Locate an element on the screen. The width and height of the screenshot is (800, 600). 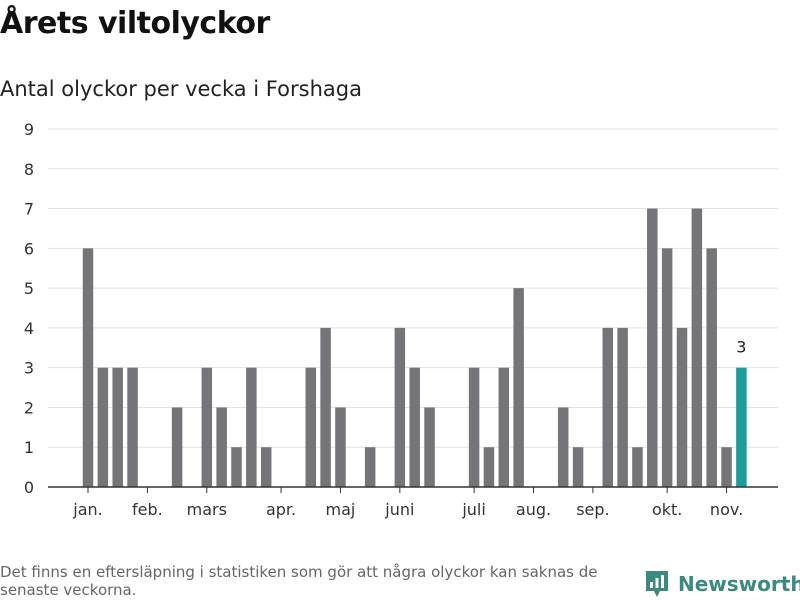
x-tick-label: feb. is located at coordinates (147, 509).